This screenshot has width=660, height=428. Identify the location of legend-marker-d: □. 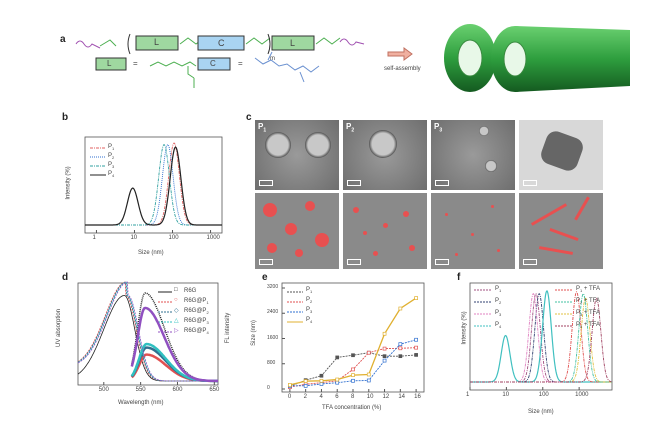
(176, 290).